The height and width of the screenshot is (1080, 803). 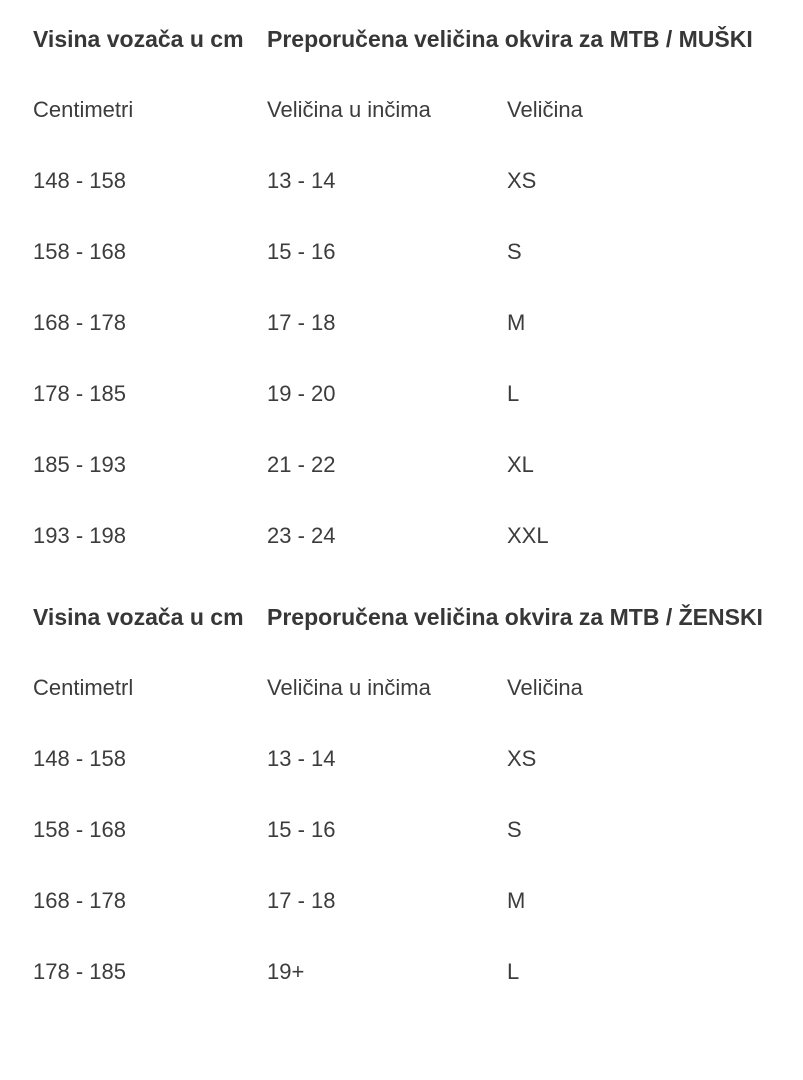 What do you see at coordinates (408, 972) in the screenshot?
I see `table-row: 178 - 185 19+ L` at bounding box center [408, 972].